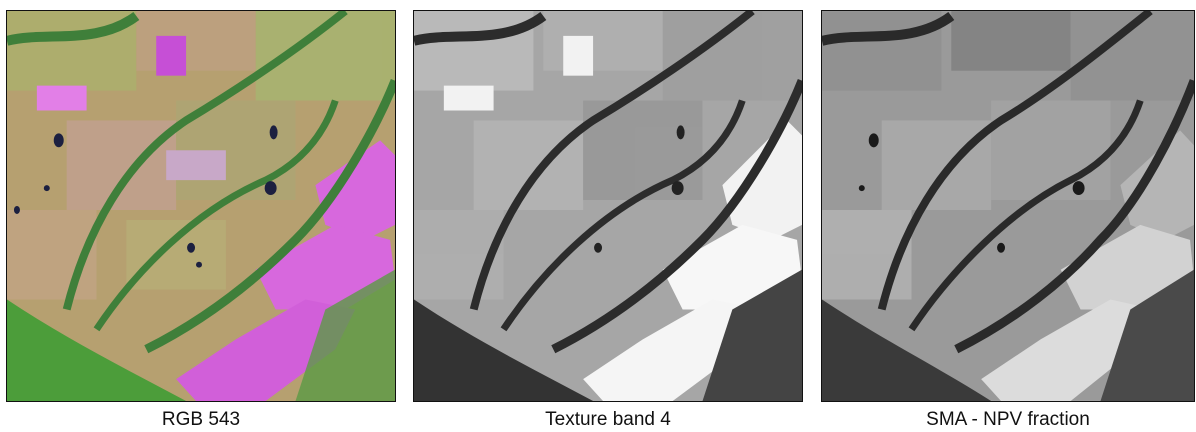  Describe the element at coordinates (608, 419) in the screenshot. I see `caption-texture-band-4: Texture band 4` at that location.